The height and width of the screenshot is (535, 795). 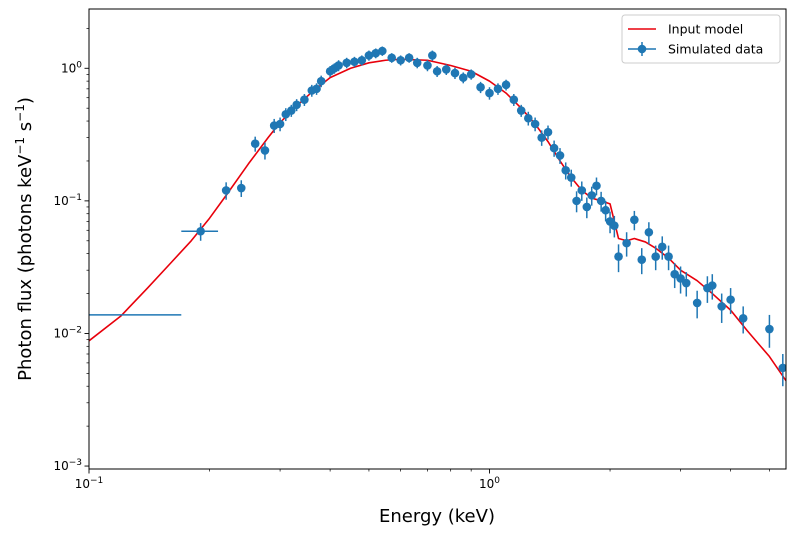 What do you see at coordinates (67, 200) in the screenshot?
I see `y-tick-label: 10⁻¹` at bounding box center [67, 200].